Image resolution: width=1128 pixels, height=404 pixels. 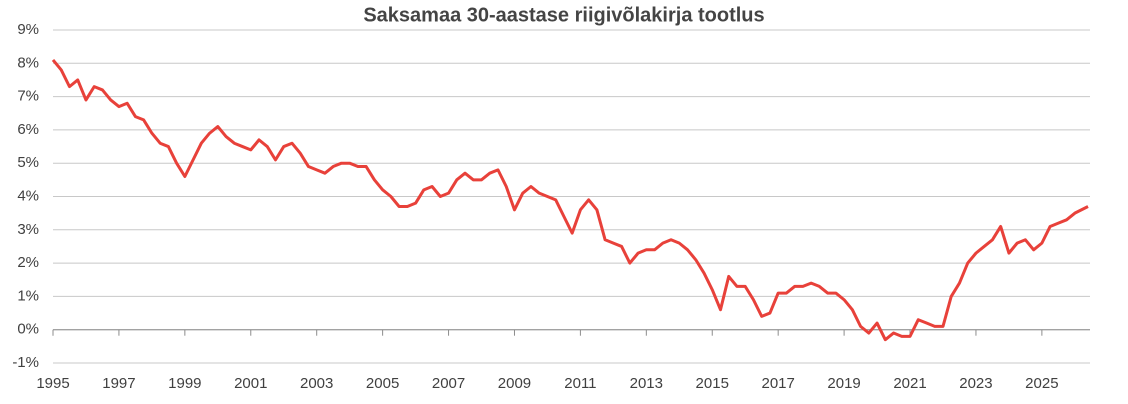 What do you see at coordinates (28, 96) in the screenshot?
I see `y-tick-label: 7%` at bounding box center [28, 96].